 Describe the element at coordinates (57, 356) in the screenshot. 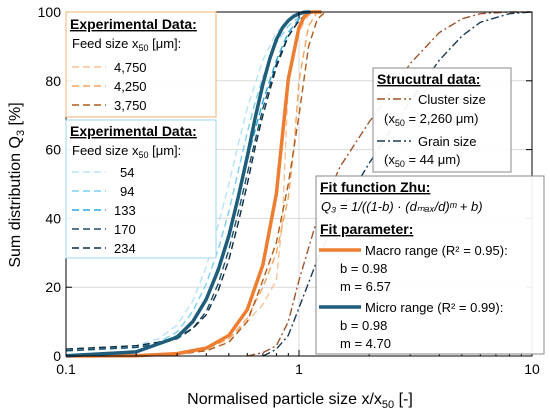

I see `y-tick-label-0: 0` at that location.